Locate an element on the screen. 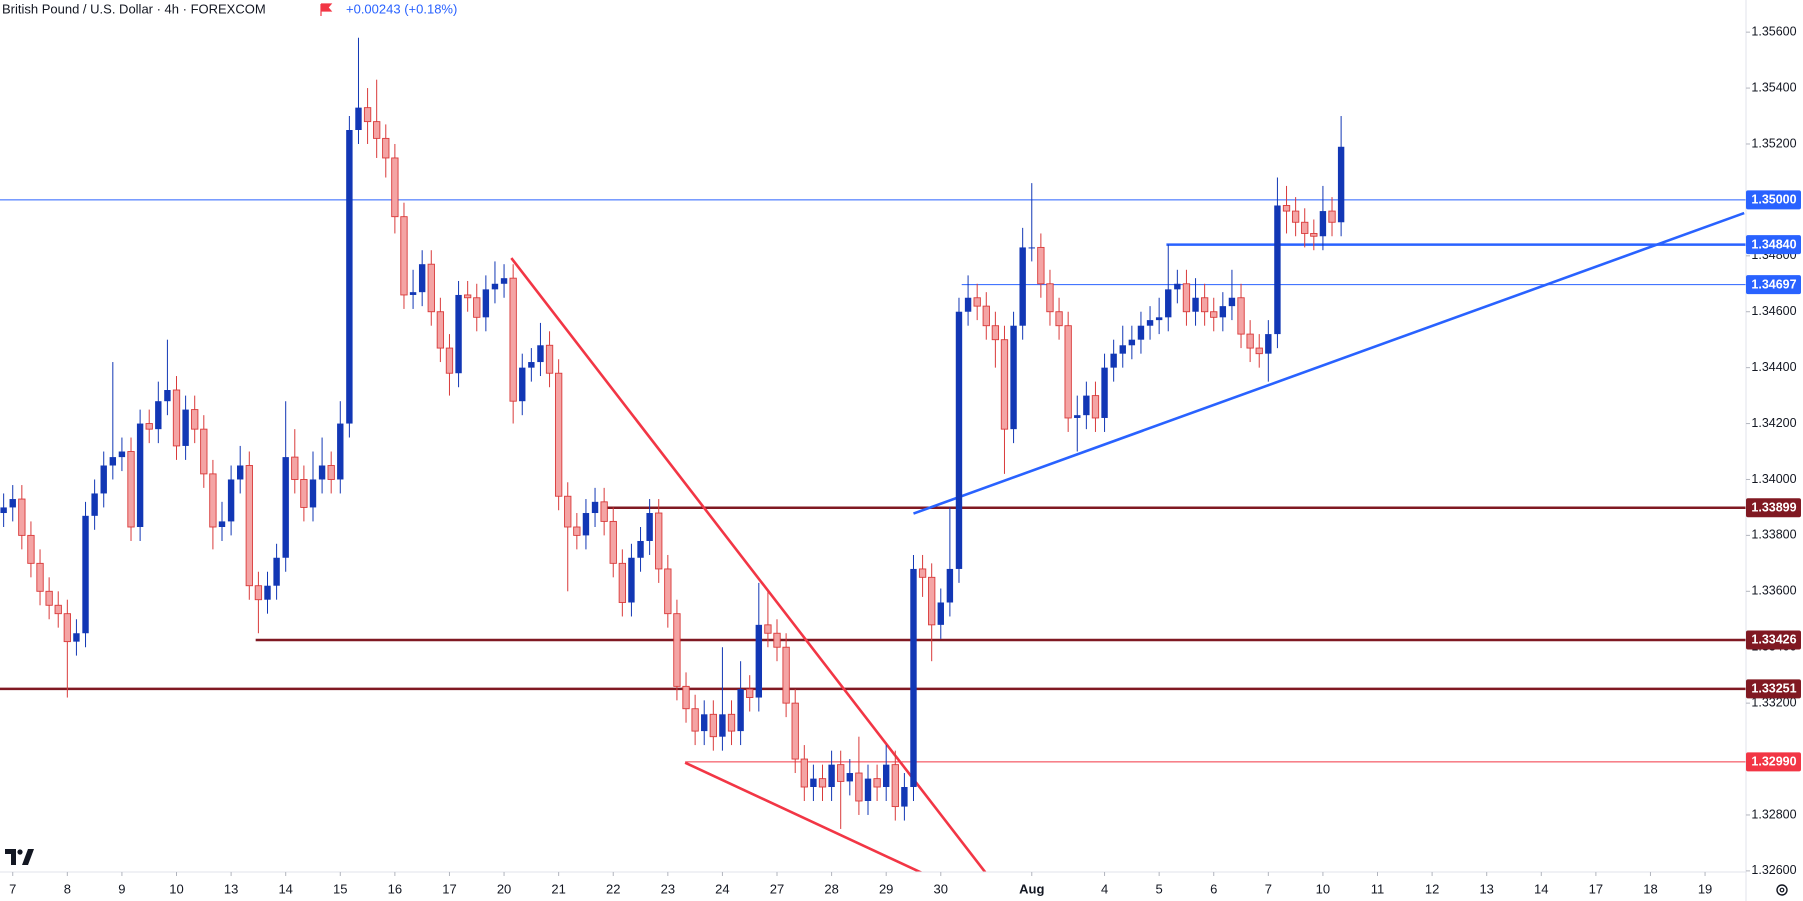 This screenshot has width=1803, height=901. y-tick-label: 1.34600 is located at coordinates (1773, 311).